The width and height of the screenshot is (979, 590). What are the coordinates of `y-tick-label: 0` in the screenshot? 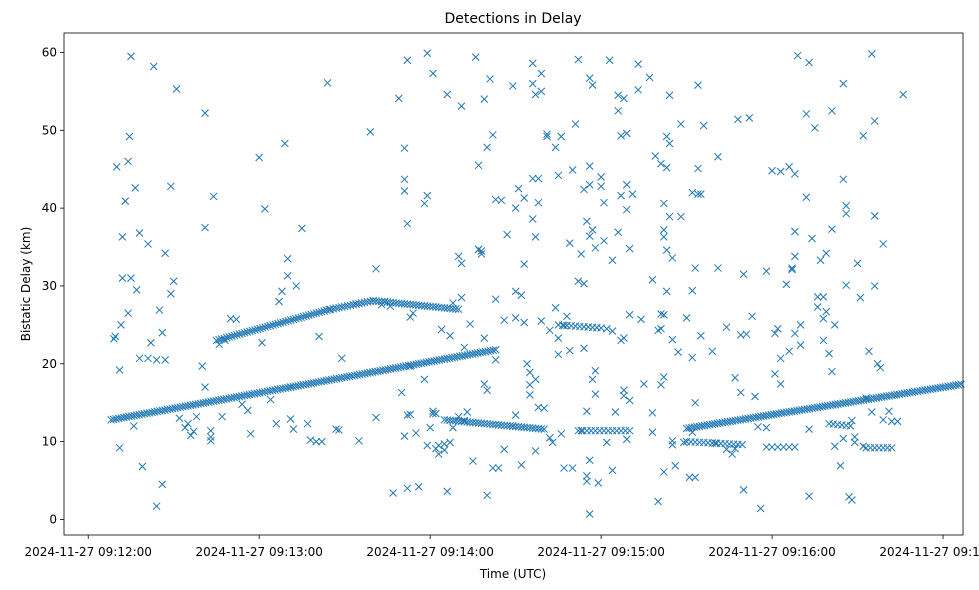 It's located at (53, 519).